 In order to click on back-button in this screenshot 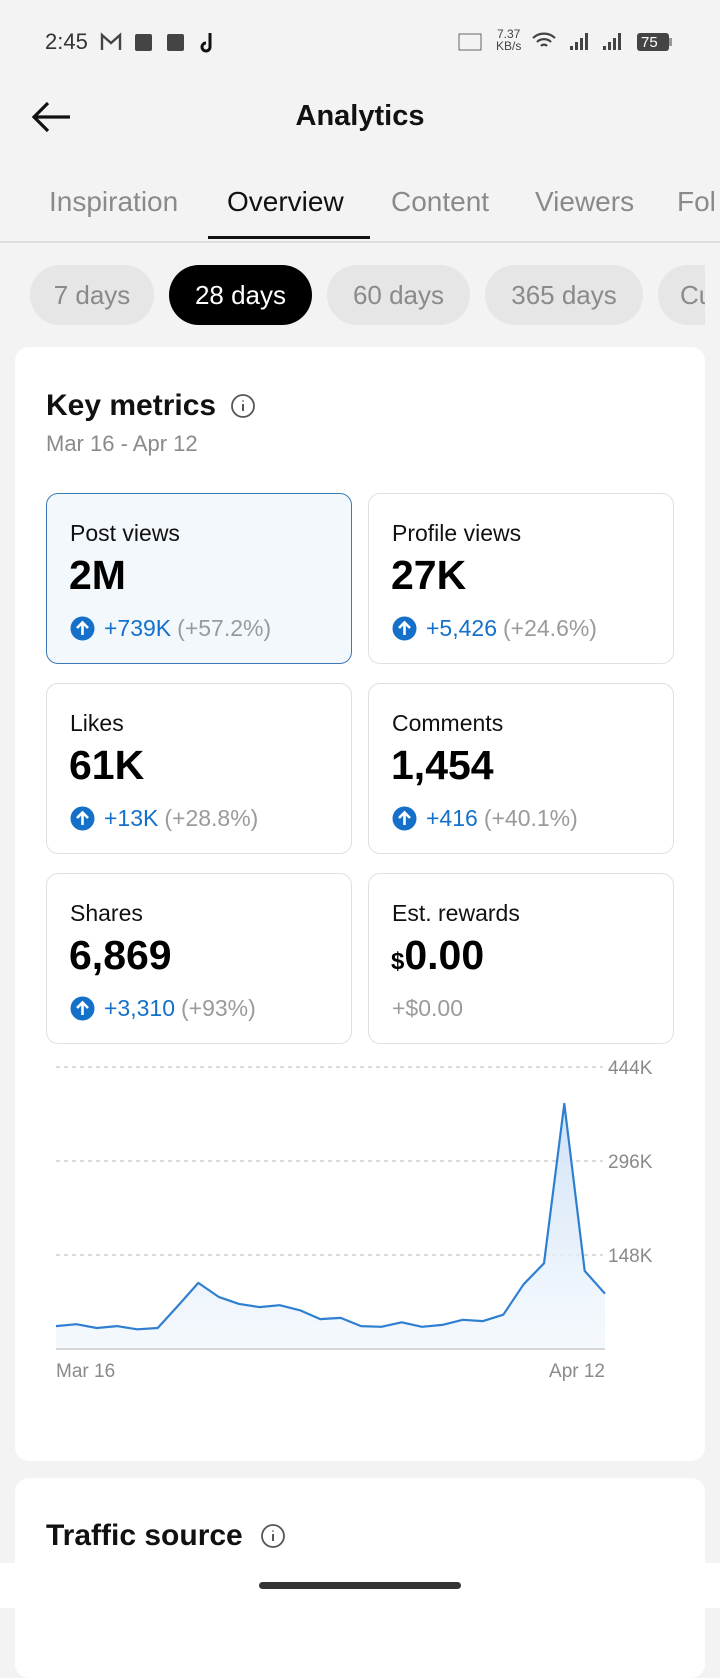, I will do `click(52, 117)`.